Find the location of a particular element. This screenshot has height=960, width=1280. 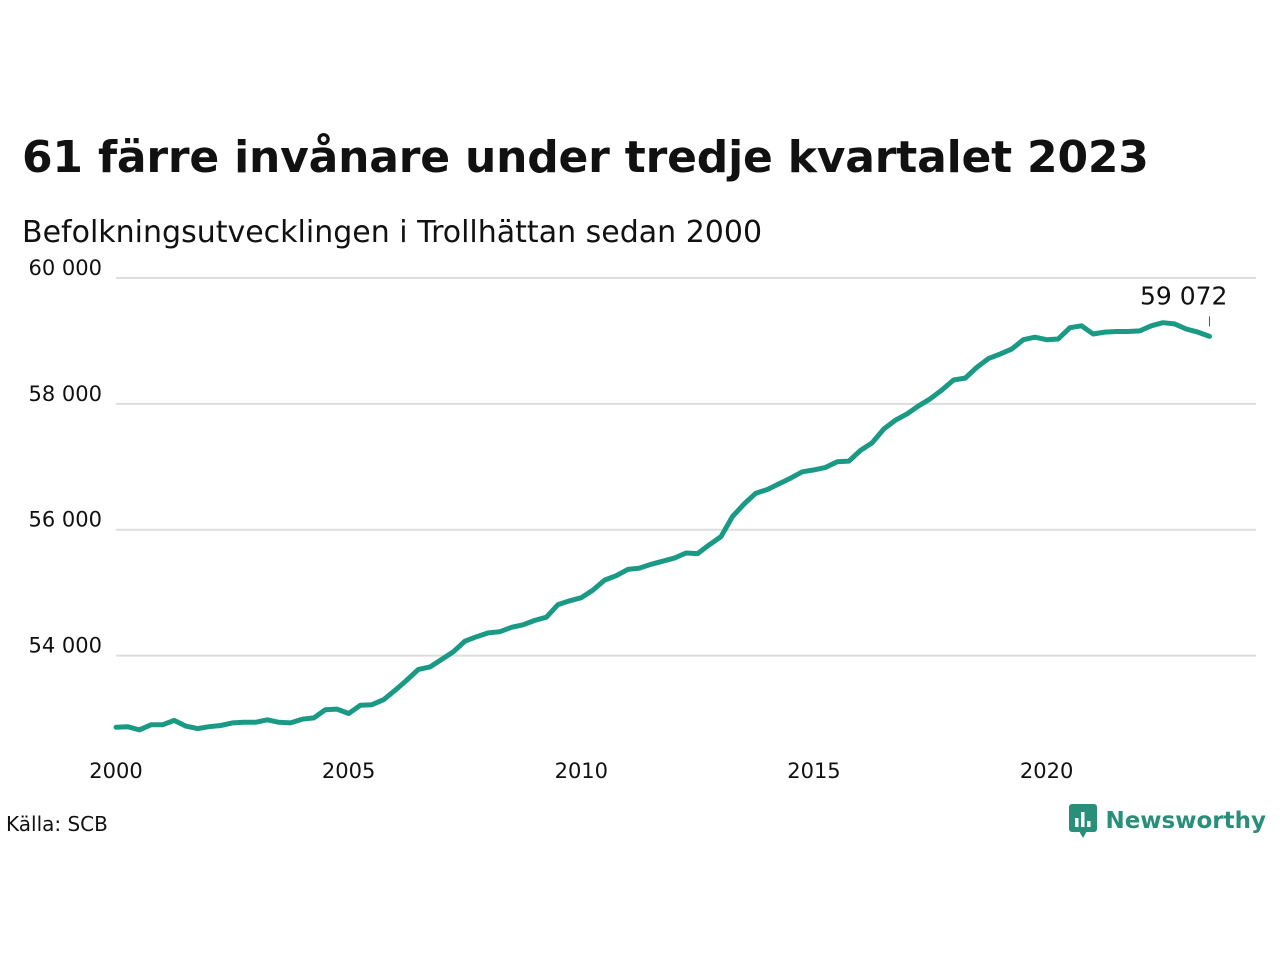

x-tick-label: 2005 is located at coordinates (348, 771).